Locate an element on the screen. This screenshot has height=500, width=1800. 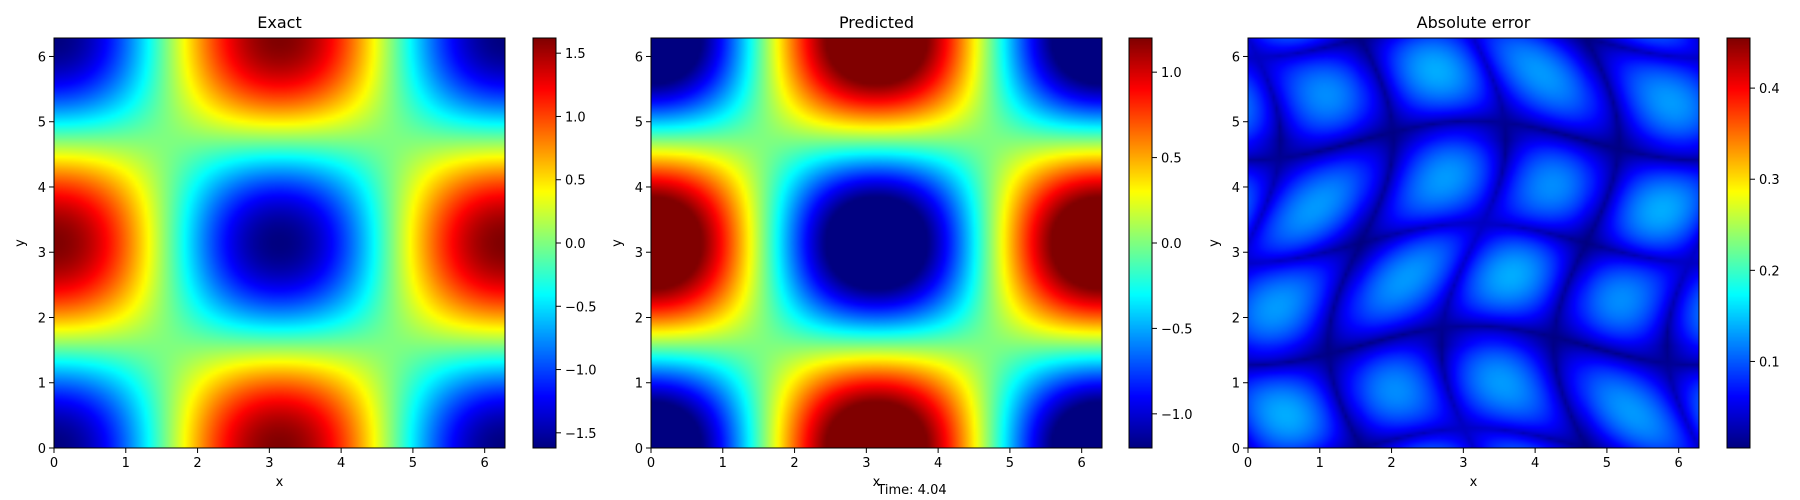
chart-title: Exact is located at coordinates (279, 22).